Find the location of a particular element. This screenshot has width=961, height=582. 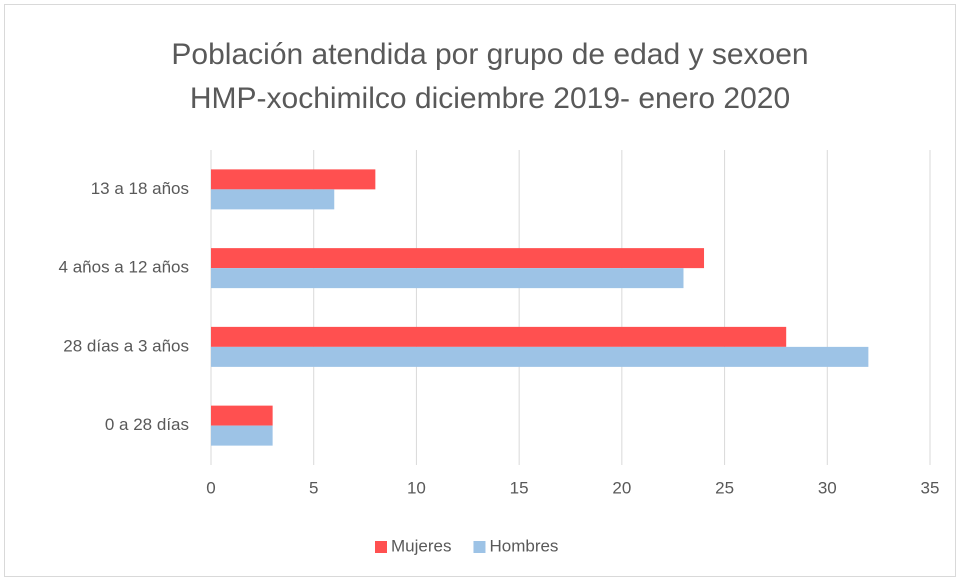

x-tick-label: 10 is located at coordinates (416, 487).